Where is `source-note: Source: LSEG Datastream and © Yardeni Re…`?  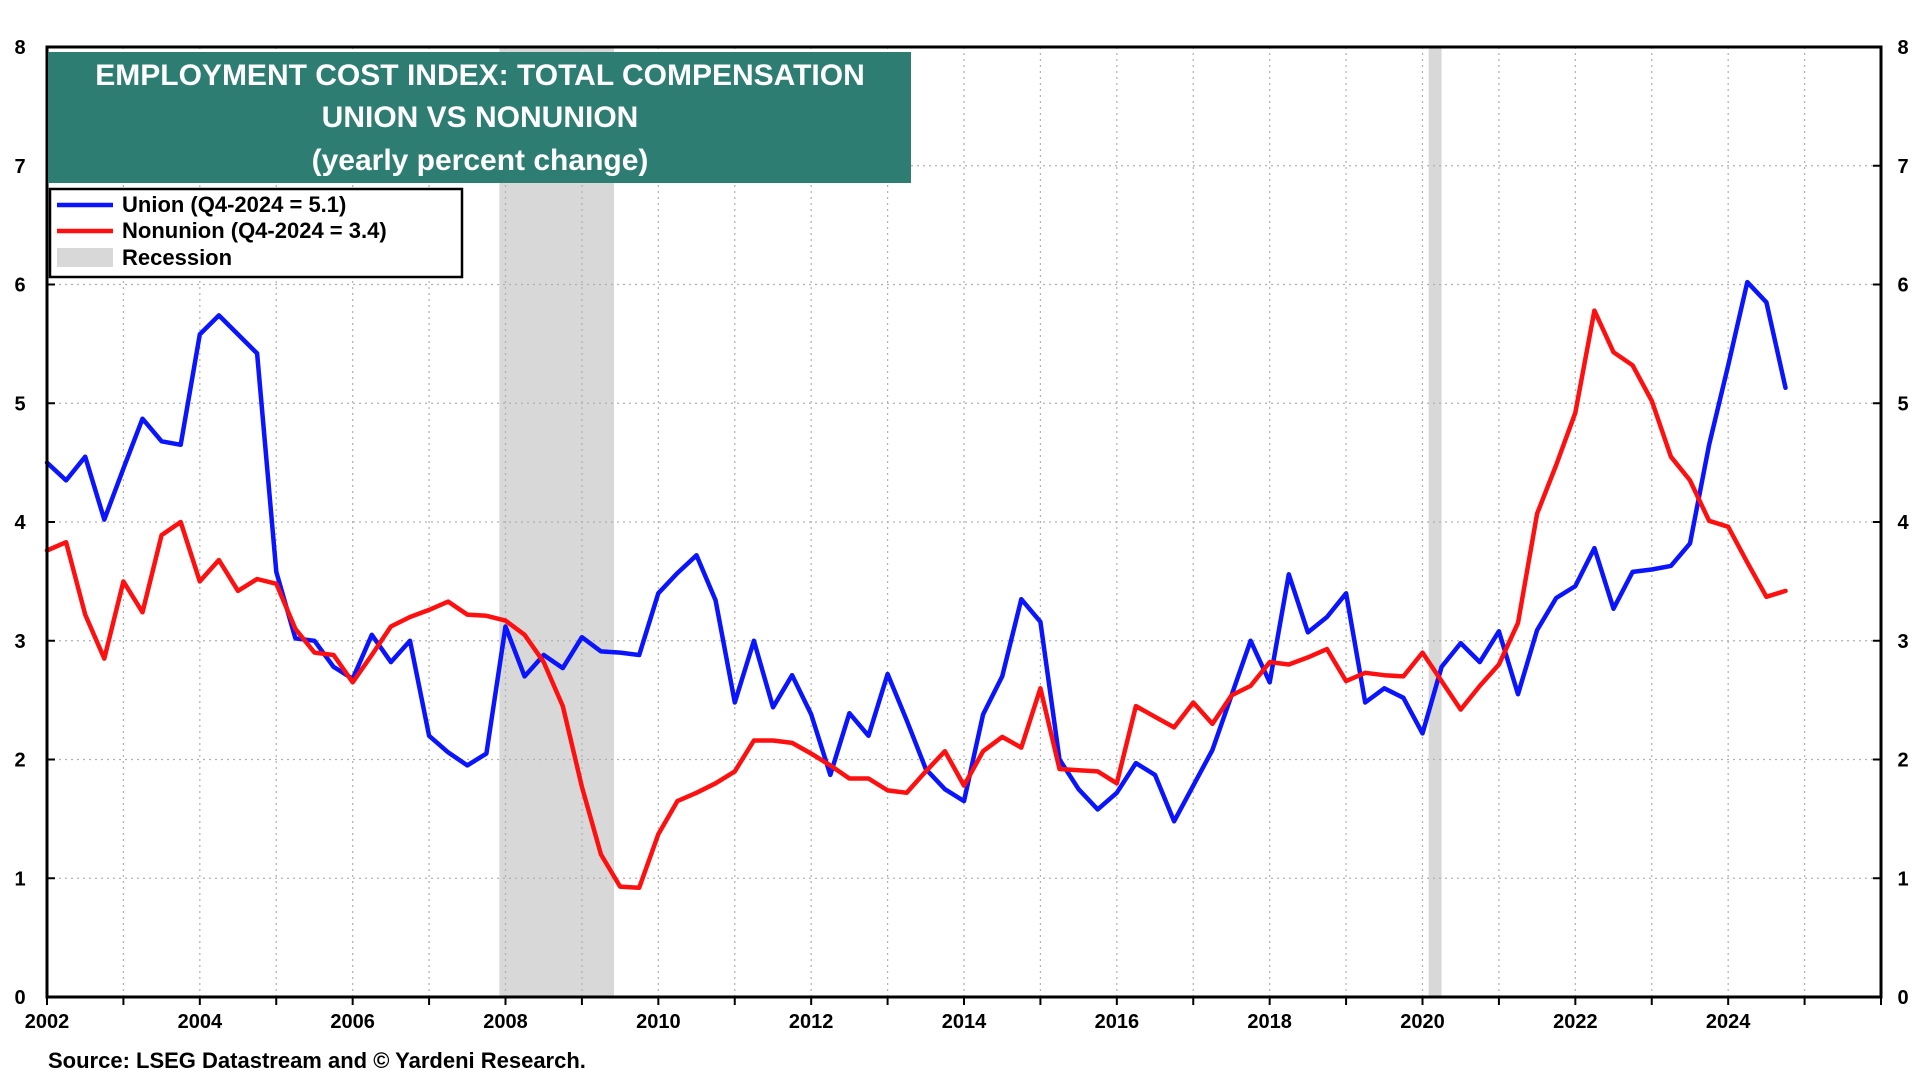
source-note: Source: LSEG Datastream and © Yardeni Re… is located at coordinates (317, 1060).